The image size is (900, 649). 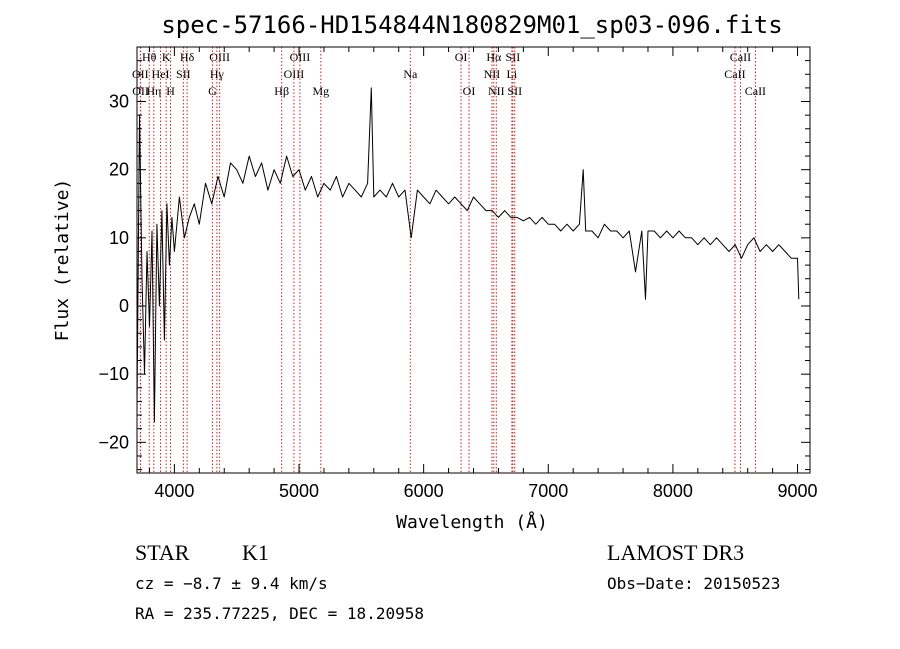 What do you see at coordinates (548, 491) in the screenshot?
I see `x-tick-label: 7000` at bounding box center [548, 491].